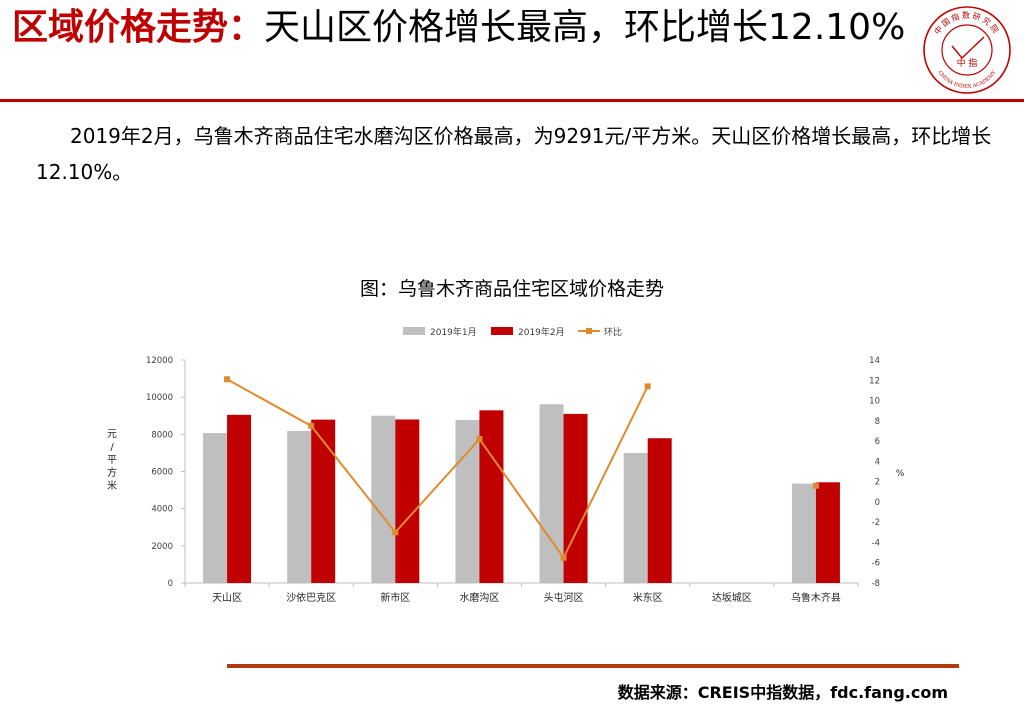 This screenshot has width=1024, height=709. I want to click on left-axis-title-char: 米, so click(112, 485).